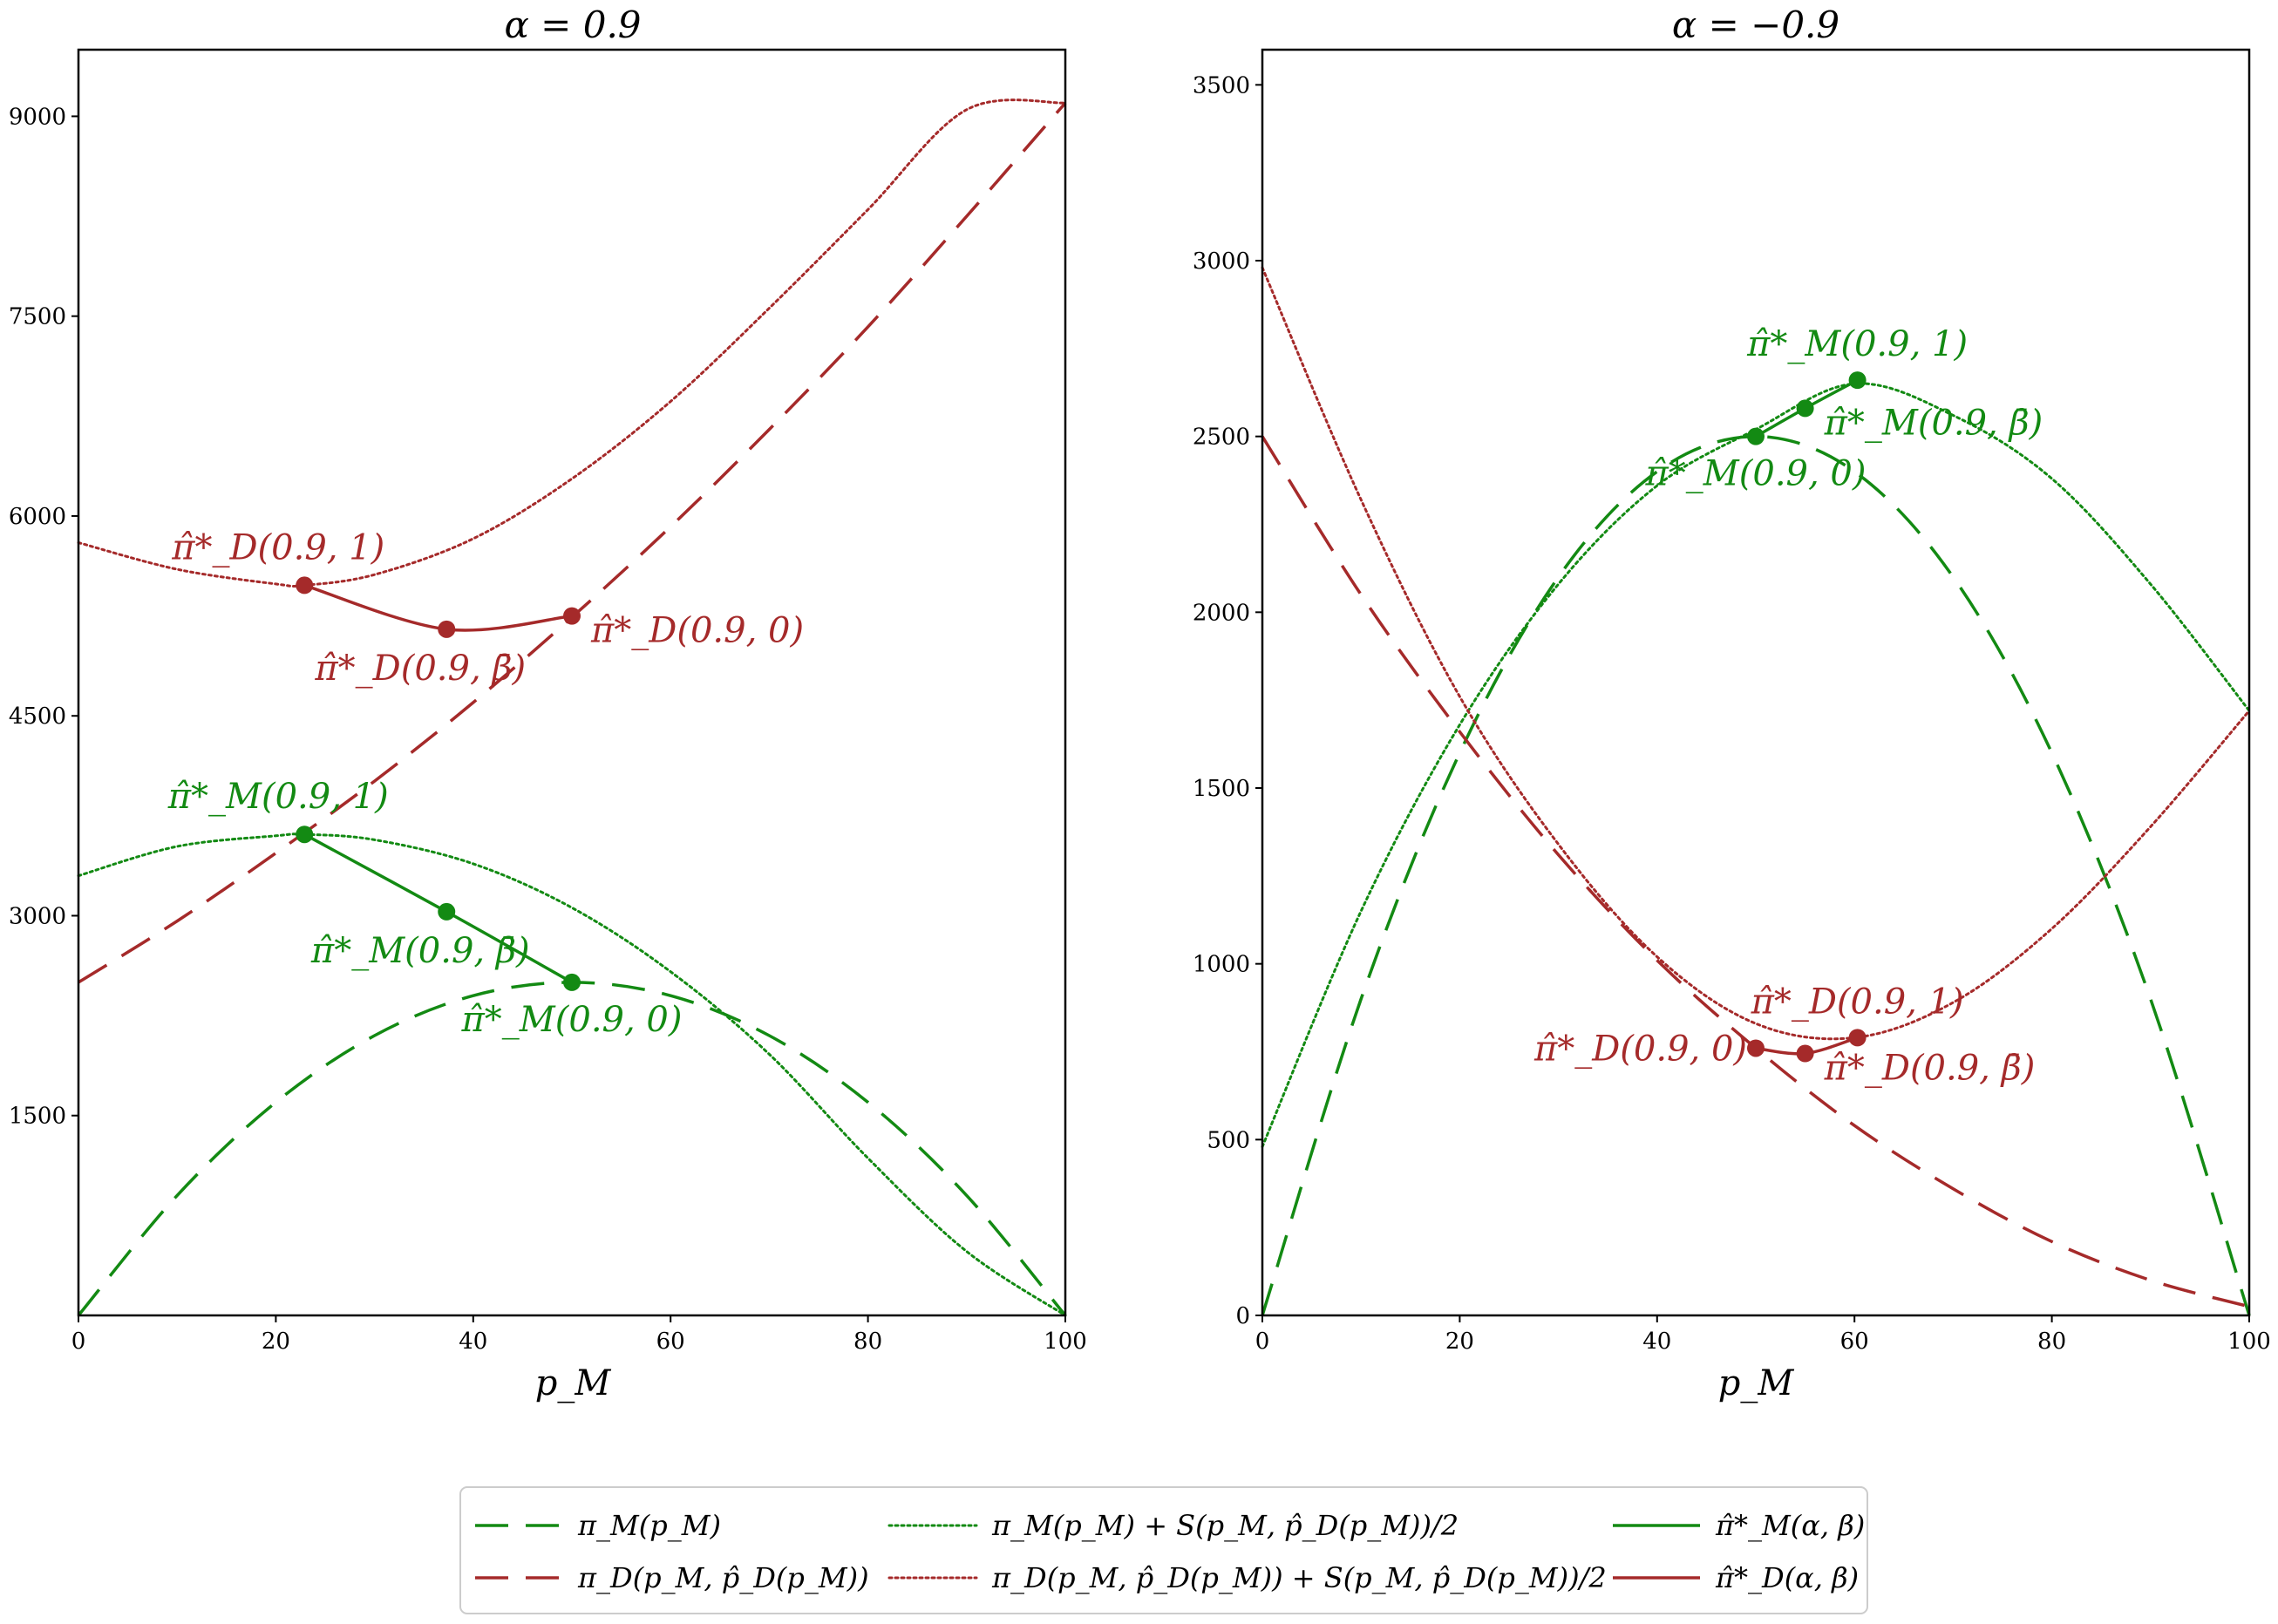 The width and height of the screenshot is (2278, 1624). Describe the element at coordinates (1787, 1577) in the screenshot. I see `legend-label: π̂*_D(α, β)` at that location.